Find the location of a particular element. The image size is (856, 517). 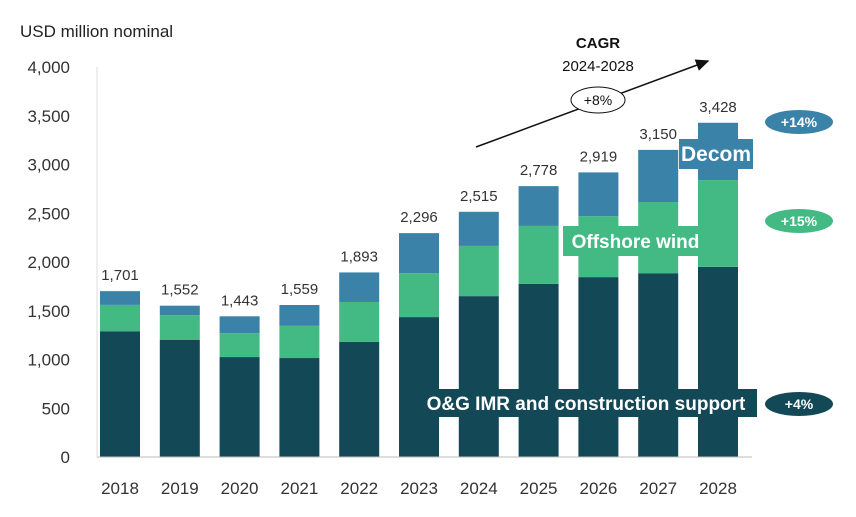

cagr-badge-value: +4% is located at coordinates (799, 404).